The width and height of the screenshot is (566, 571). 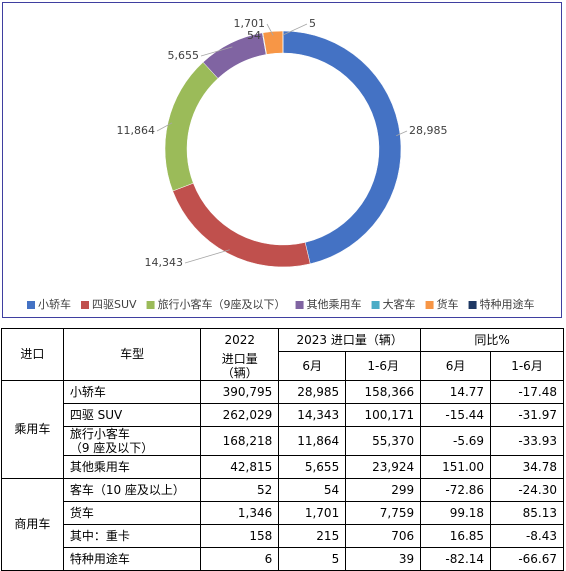 I want to click on table-cell: 54, so click(x=312, y=489).